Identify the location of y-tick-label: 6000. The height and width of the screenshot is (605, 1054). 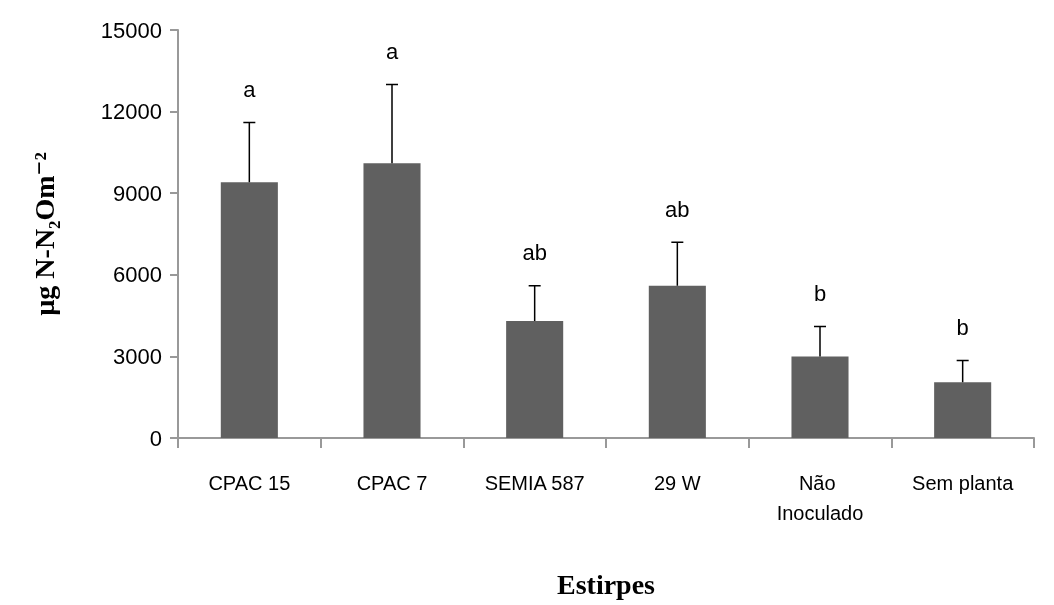
(137, 275).